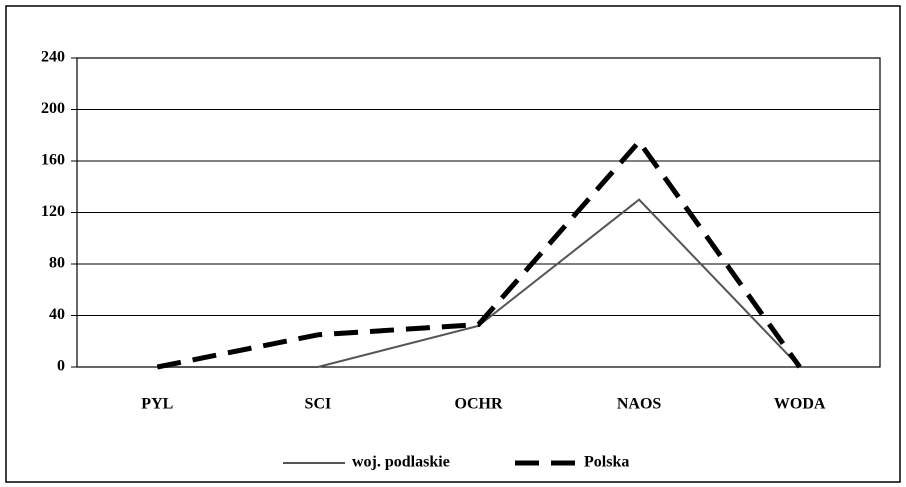  I want to click on y-tick-label: 0, so click(61, 366).